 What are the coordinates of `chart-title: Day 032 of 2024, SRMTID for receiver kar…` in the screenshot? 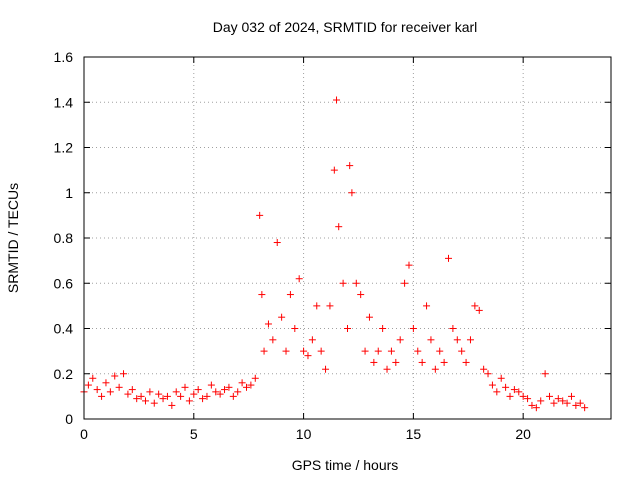 It's located at (345, 27).